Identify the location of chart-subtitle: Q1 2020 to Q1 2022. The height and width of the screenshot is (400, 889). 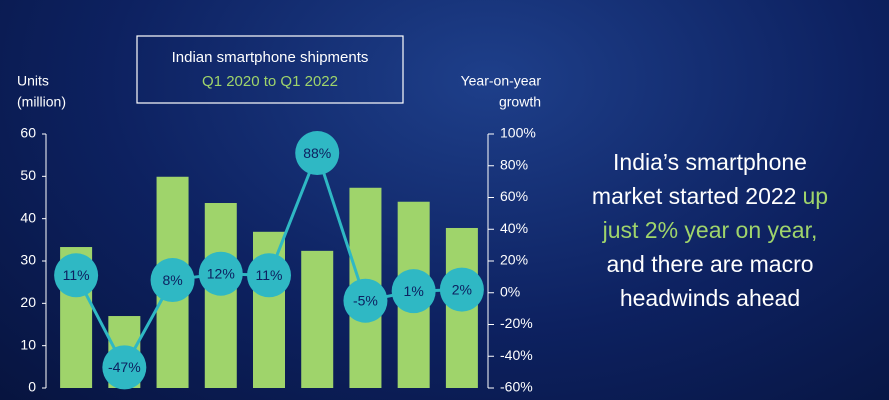
(270, 81).